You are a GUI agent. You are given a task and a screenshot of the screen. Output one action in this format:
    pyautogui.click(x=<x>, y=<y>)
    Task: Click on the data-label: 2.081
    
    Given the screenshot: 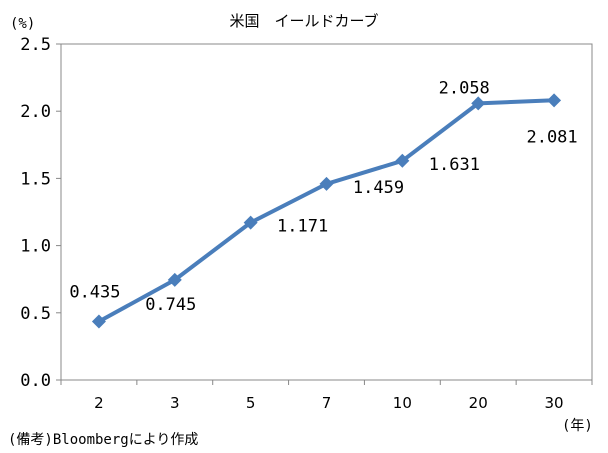 What is the action you would take?
    pyautogui.click(x=551, y=137)
    